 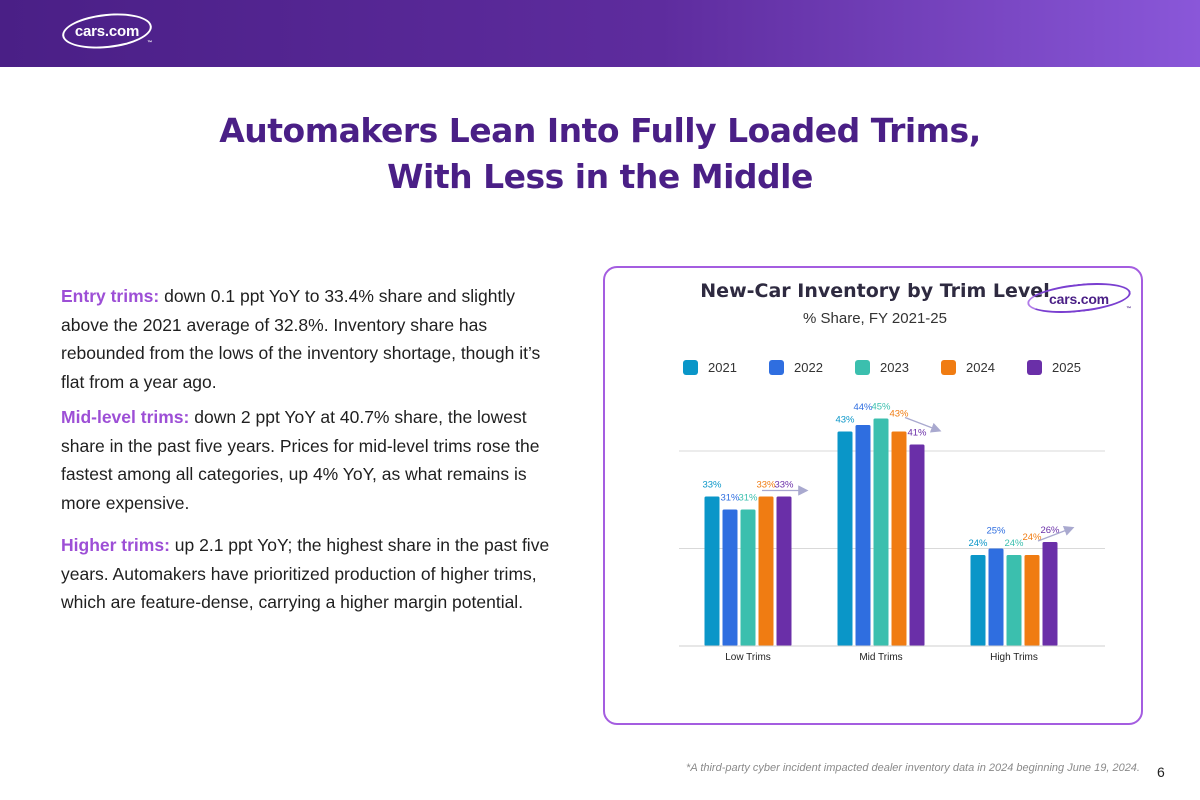 What do you see at coordinates (881, 407) in the screenshot?
I see `data-label-mid-trims-2023: 45%` at bounding box center [881, 407].